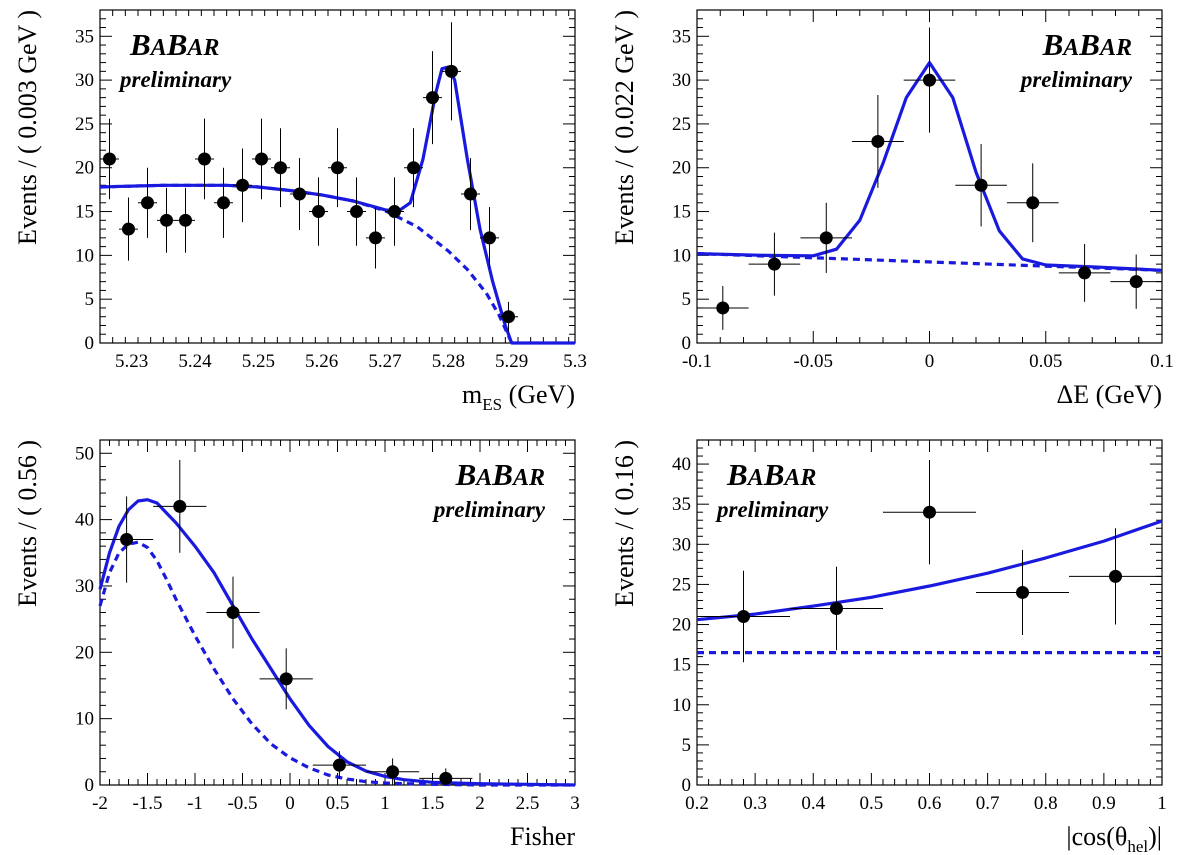 Image resolution: width=1185 pixels, height=855 pixels. What do you see at coordinates (242, 803) in the screenshot?
I see `x-tick-label: -0.5` at bounding box center [242, 803].